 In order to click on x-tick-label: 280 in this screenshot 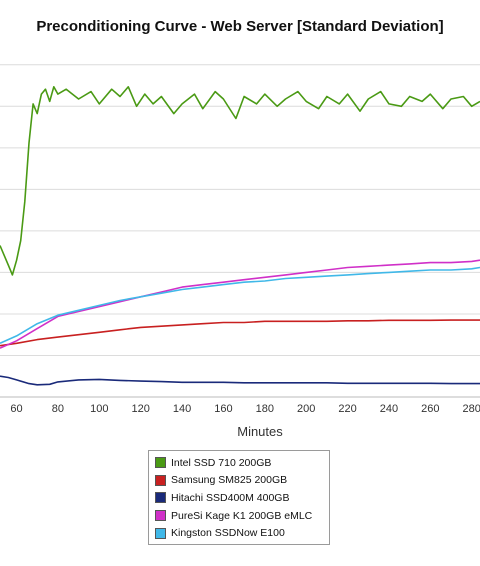, I will do `click(471, 409)`.